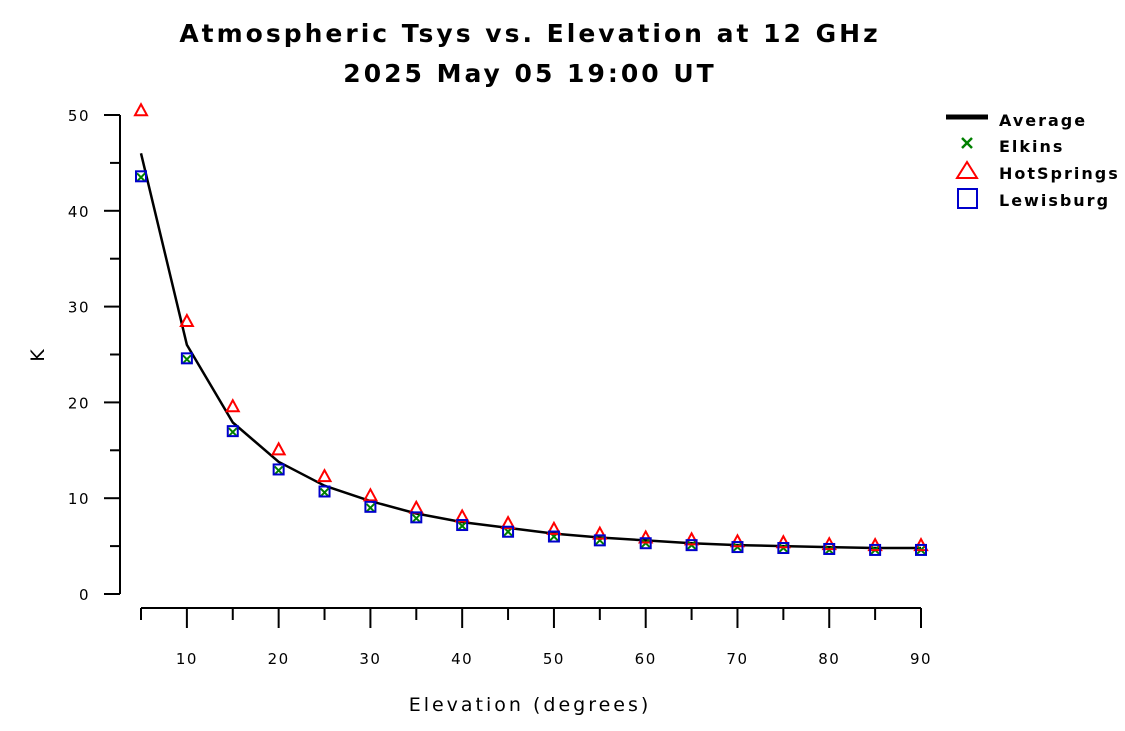  I want to click on chart-title: Atmospheric Tsys vs. Elevation at 12 GHz, so click(529, 33).